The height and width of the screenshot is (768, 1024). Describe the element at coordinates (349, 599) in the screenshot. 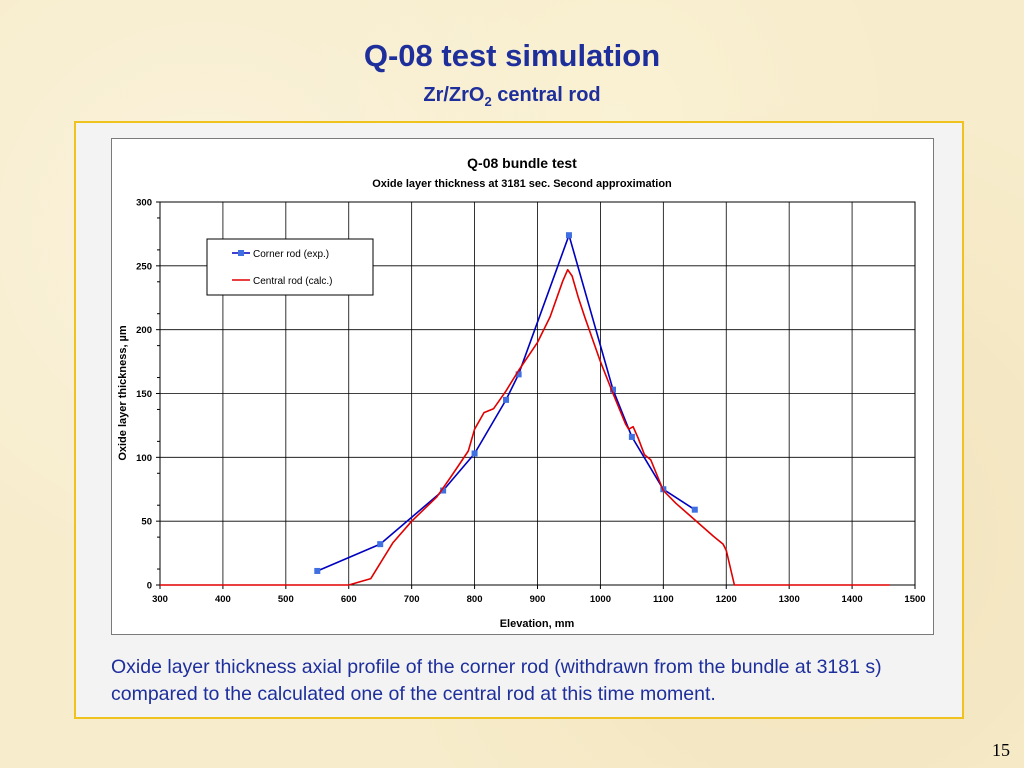

I see `x-tick-label: 600` at that location.